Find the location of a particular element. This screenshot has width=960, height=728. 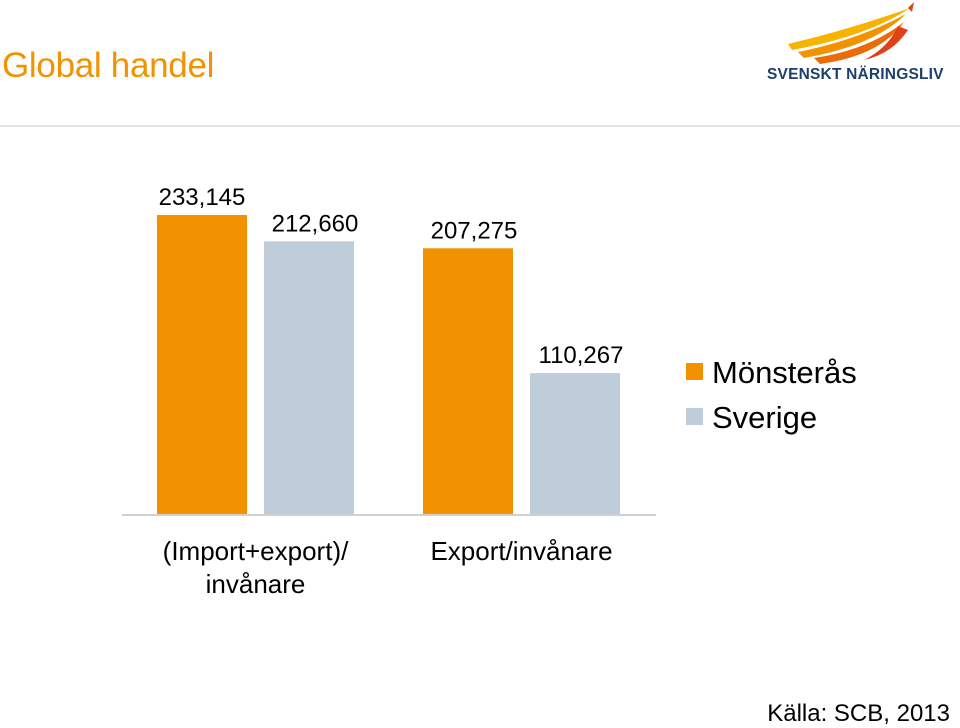

header-divider is located at coordinates (480, 126).